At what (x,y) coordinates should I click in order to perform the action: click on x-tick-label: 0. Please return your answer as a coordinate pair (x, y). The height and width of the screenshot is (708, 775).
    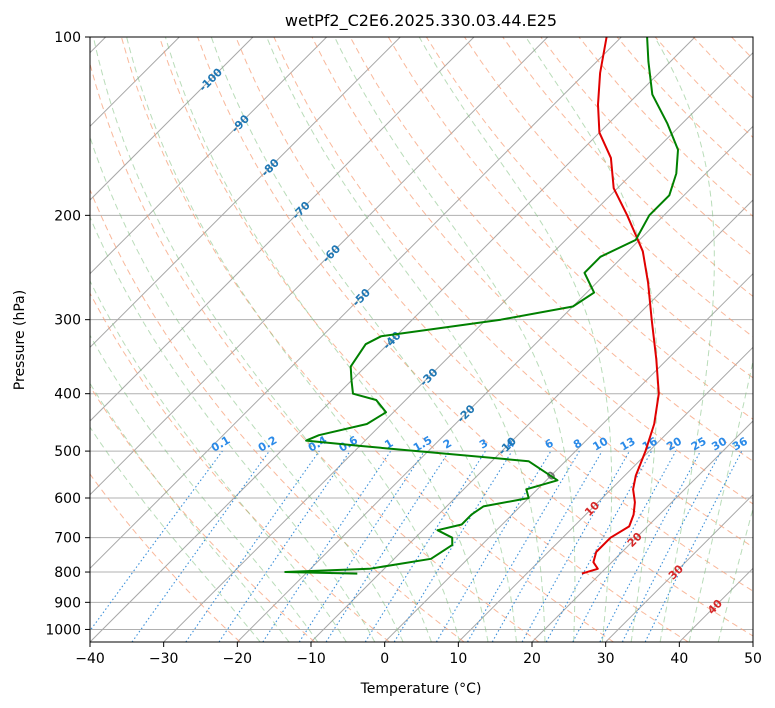
    Looking at the image, I should click on (384, 659).